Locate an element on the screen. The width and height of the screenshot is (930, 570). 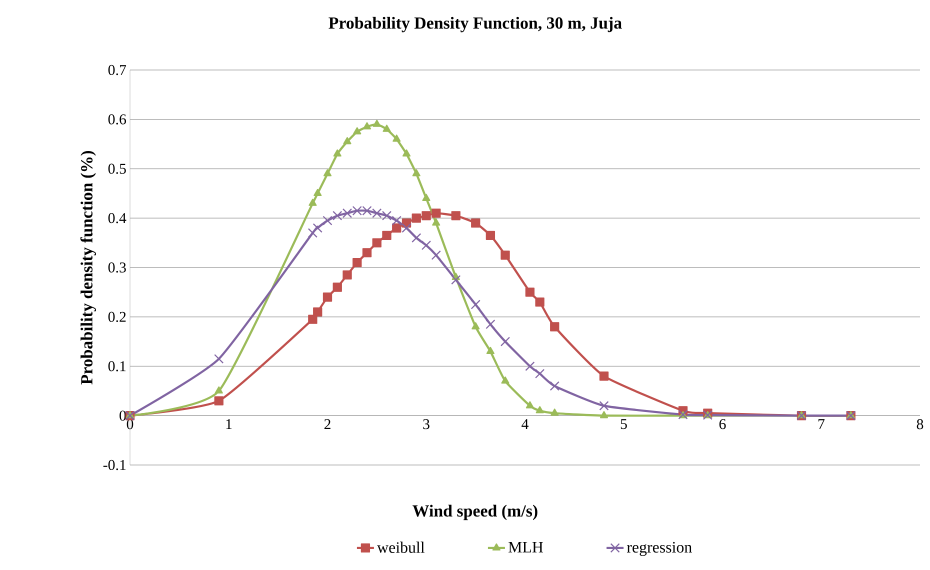
y-tick-label: 0.2 is located at coordinates (117, 317).